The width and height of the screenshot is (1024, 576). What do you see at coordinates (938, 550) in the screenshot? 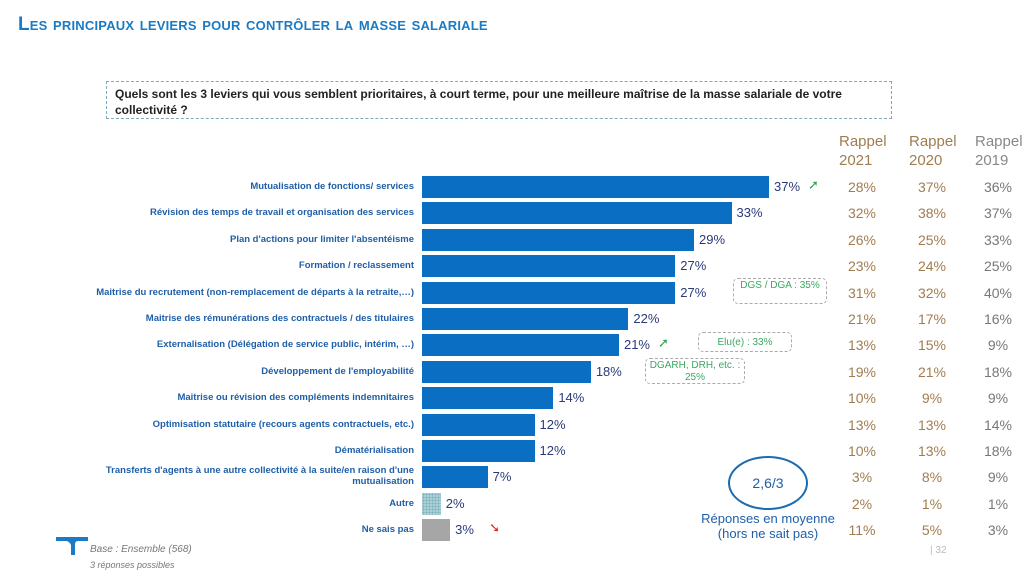
I see `page-number: | 32` at bounding box center [938, 550].